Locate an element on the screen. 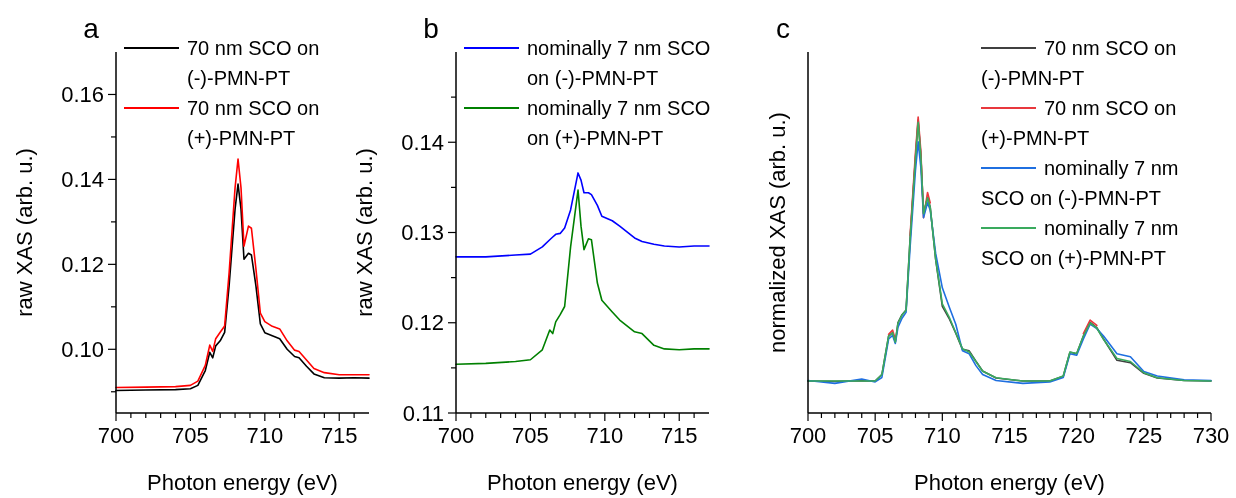 The height and width of the screenshot is (498, 1236). x-tick-label: 730 is located at coordinates (1211, 435).